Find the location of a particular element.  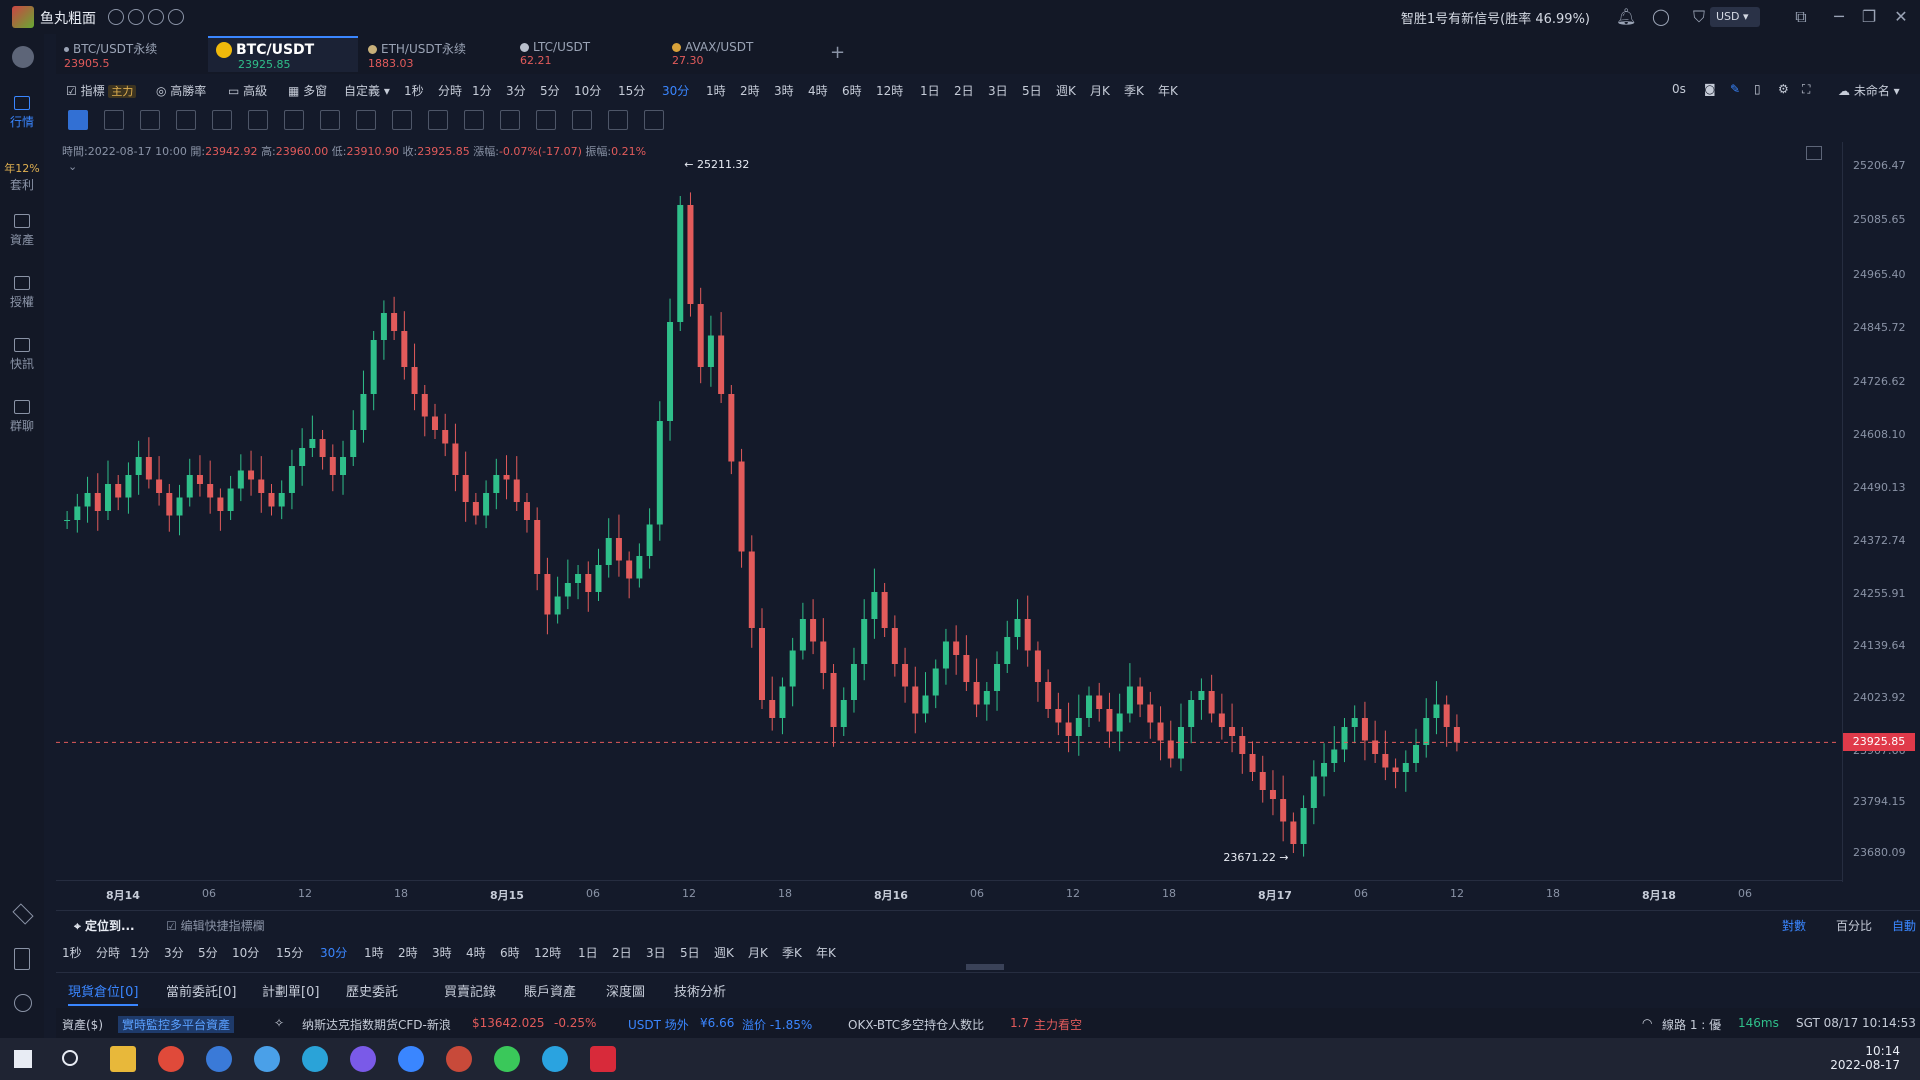

device-icon is located at coordinates (22, 959).